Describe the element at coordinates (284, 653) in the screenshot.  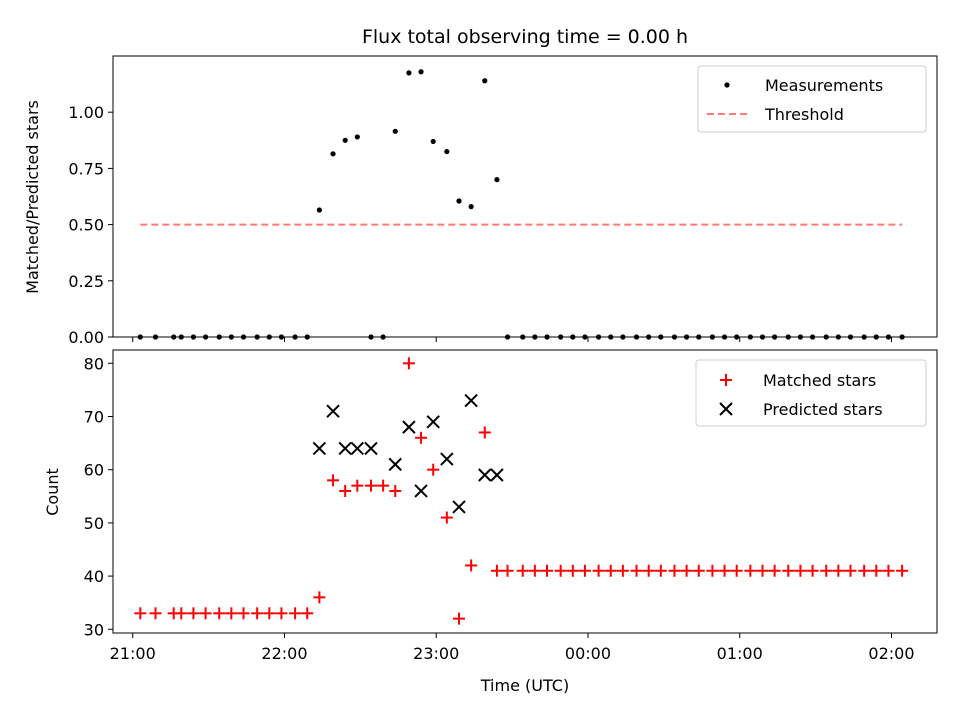
I see `x-tick-label: 22:00` at that location.